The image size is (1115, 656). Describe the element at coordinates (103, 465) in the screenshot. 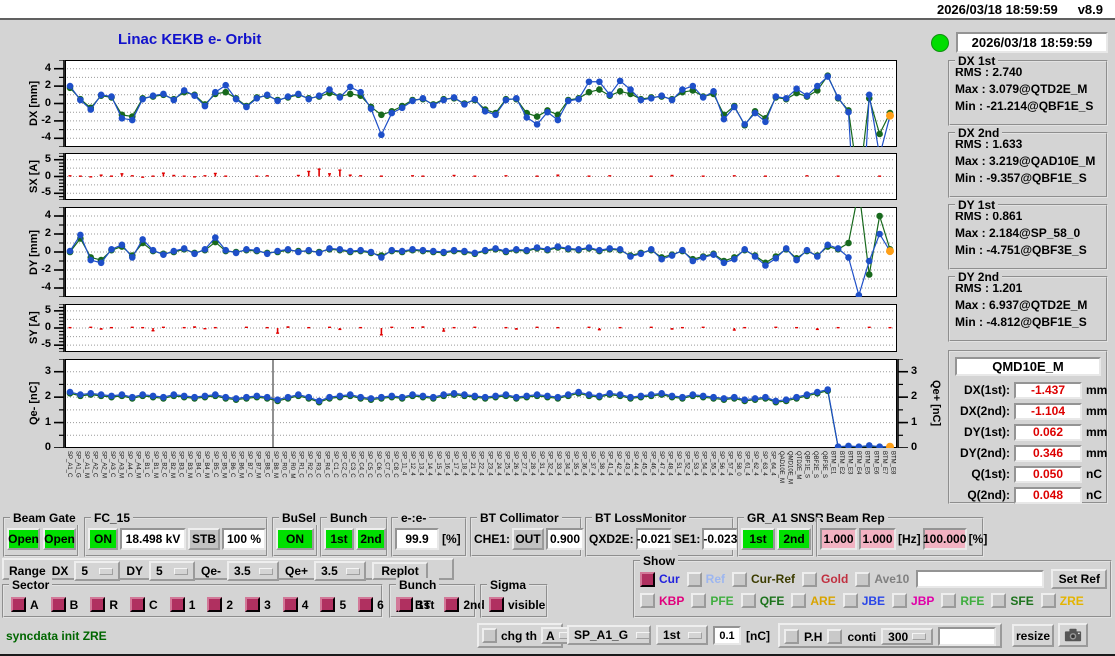

I see `x-axis-label: SP_A2_M` at that location.